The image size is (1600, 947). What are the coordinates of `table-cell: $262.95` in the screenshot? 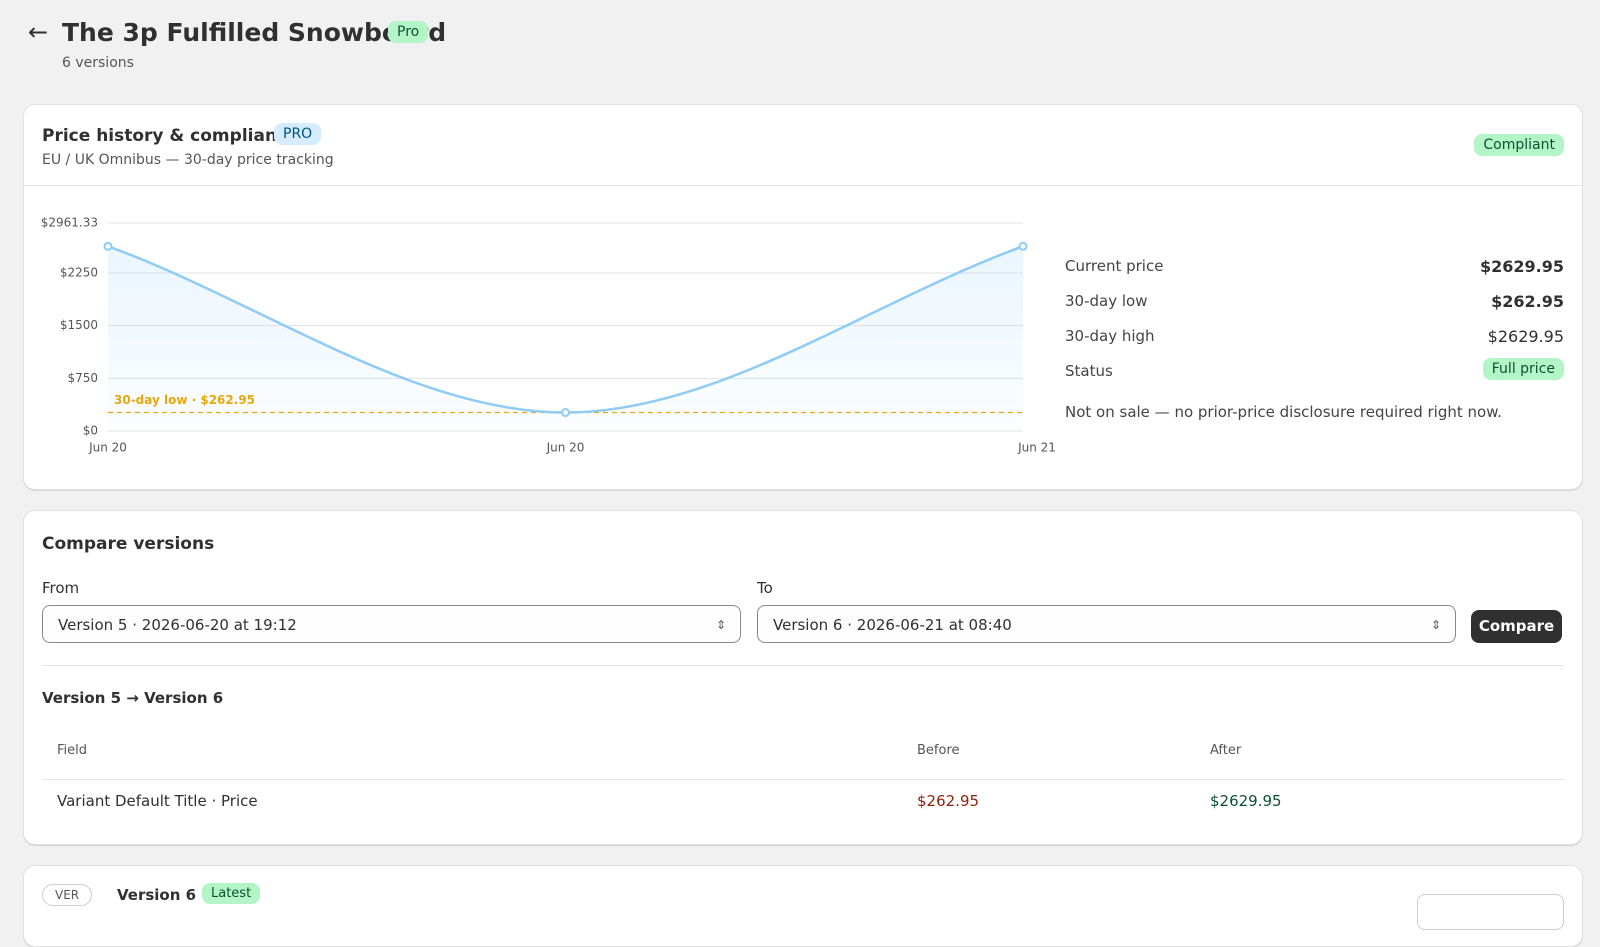 It's located at (948, 801).